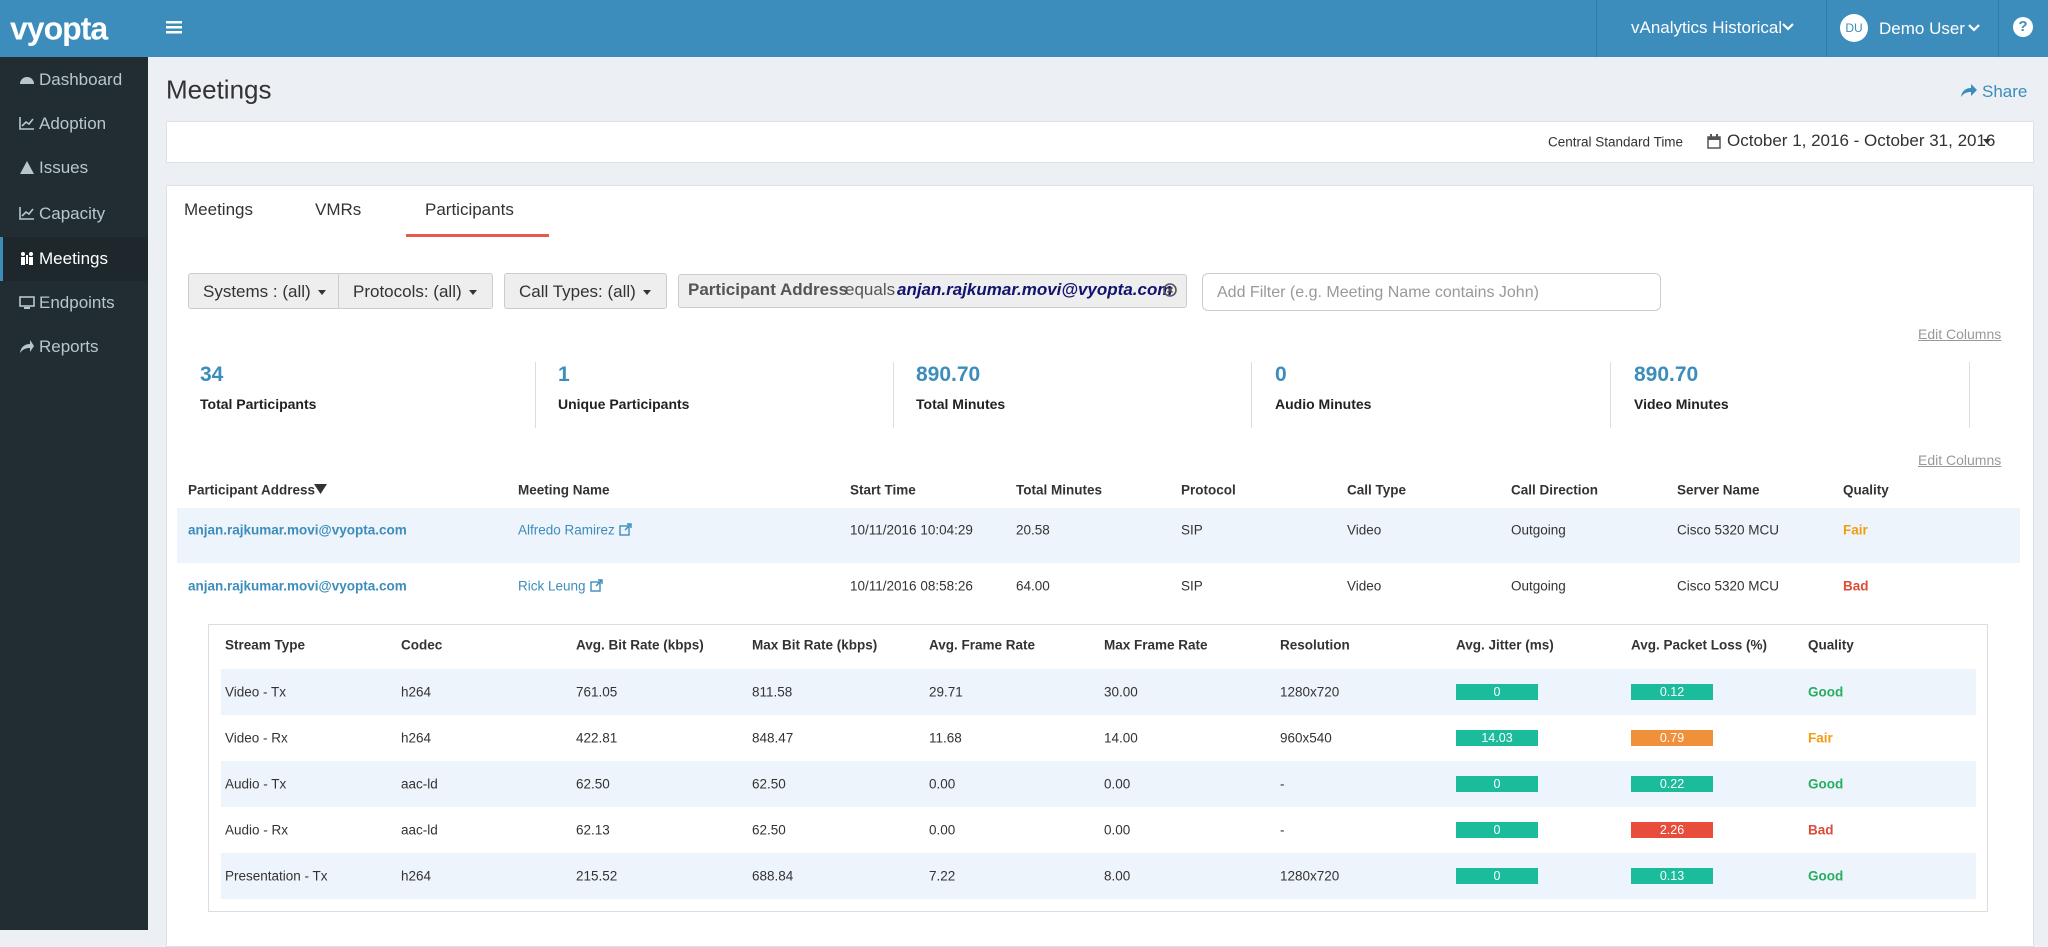  Describe the element at coordinates (1821, 830) in the screenshot. I see `sub-quality: Bad` at that location.